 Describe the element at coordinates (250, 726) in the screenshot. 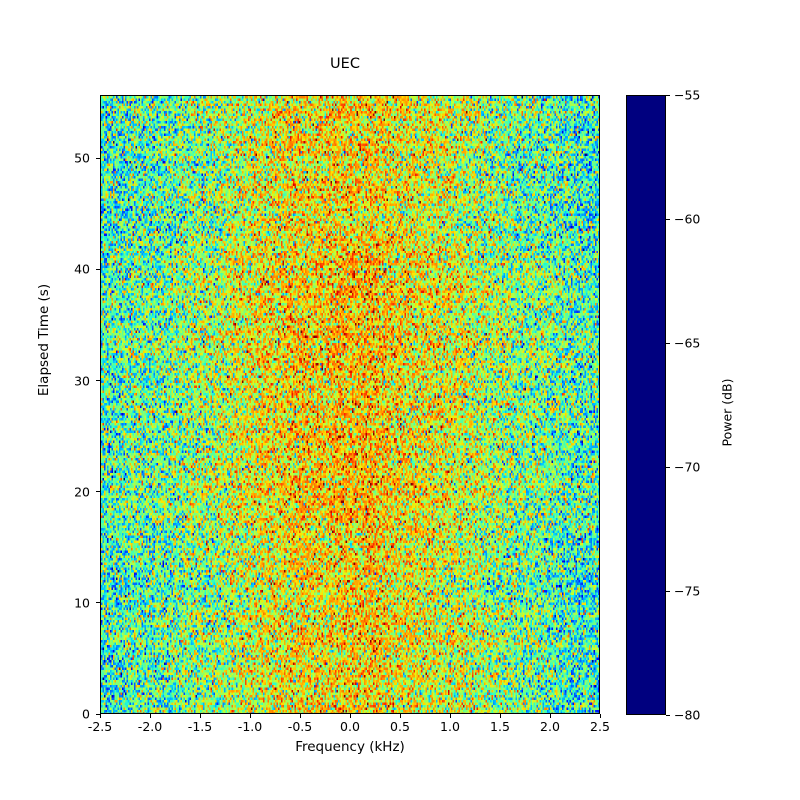

I see `x-tick-label: -1.0` at that location.